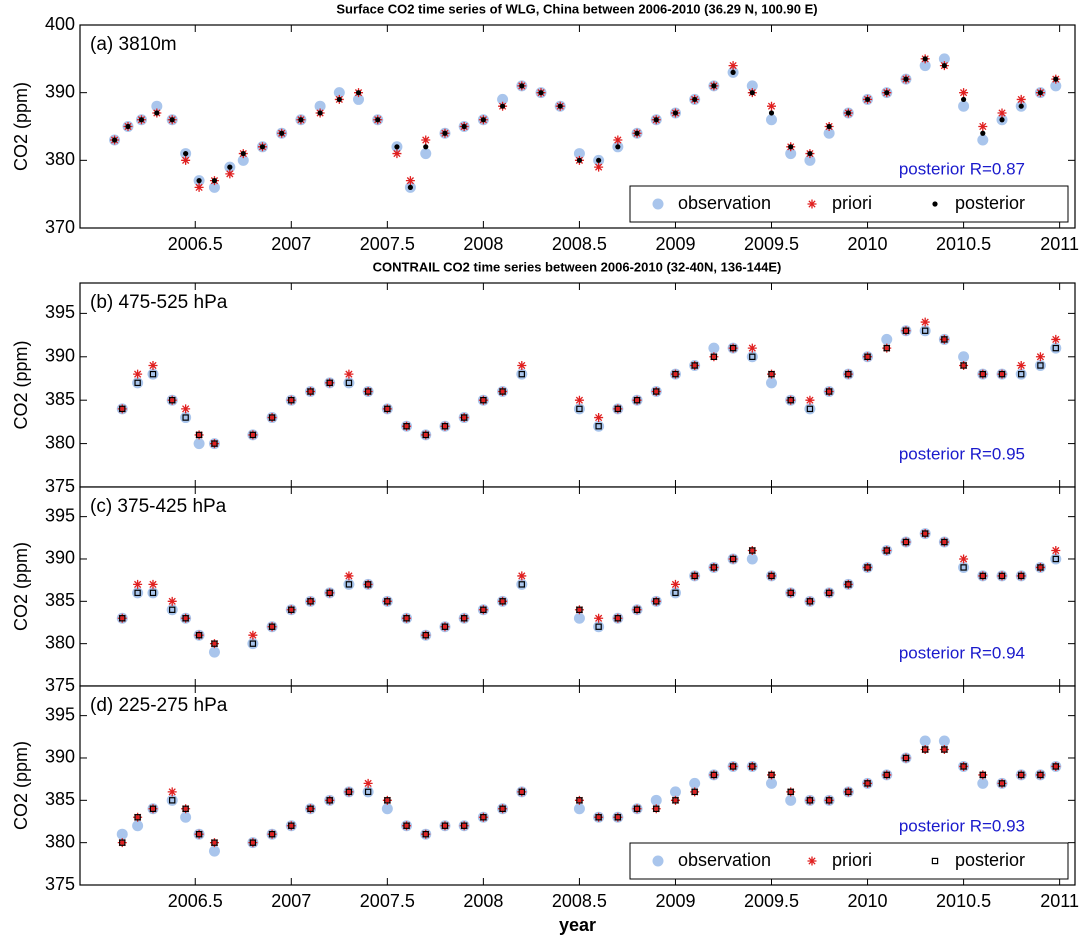 This screenshot has height=939, width=1083. What do you see at coordinates (291, 901) in the screenshot?
I see `x-tick-label: 2007` at bounding box center [291, 901].